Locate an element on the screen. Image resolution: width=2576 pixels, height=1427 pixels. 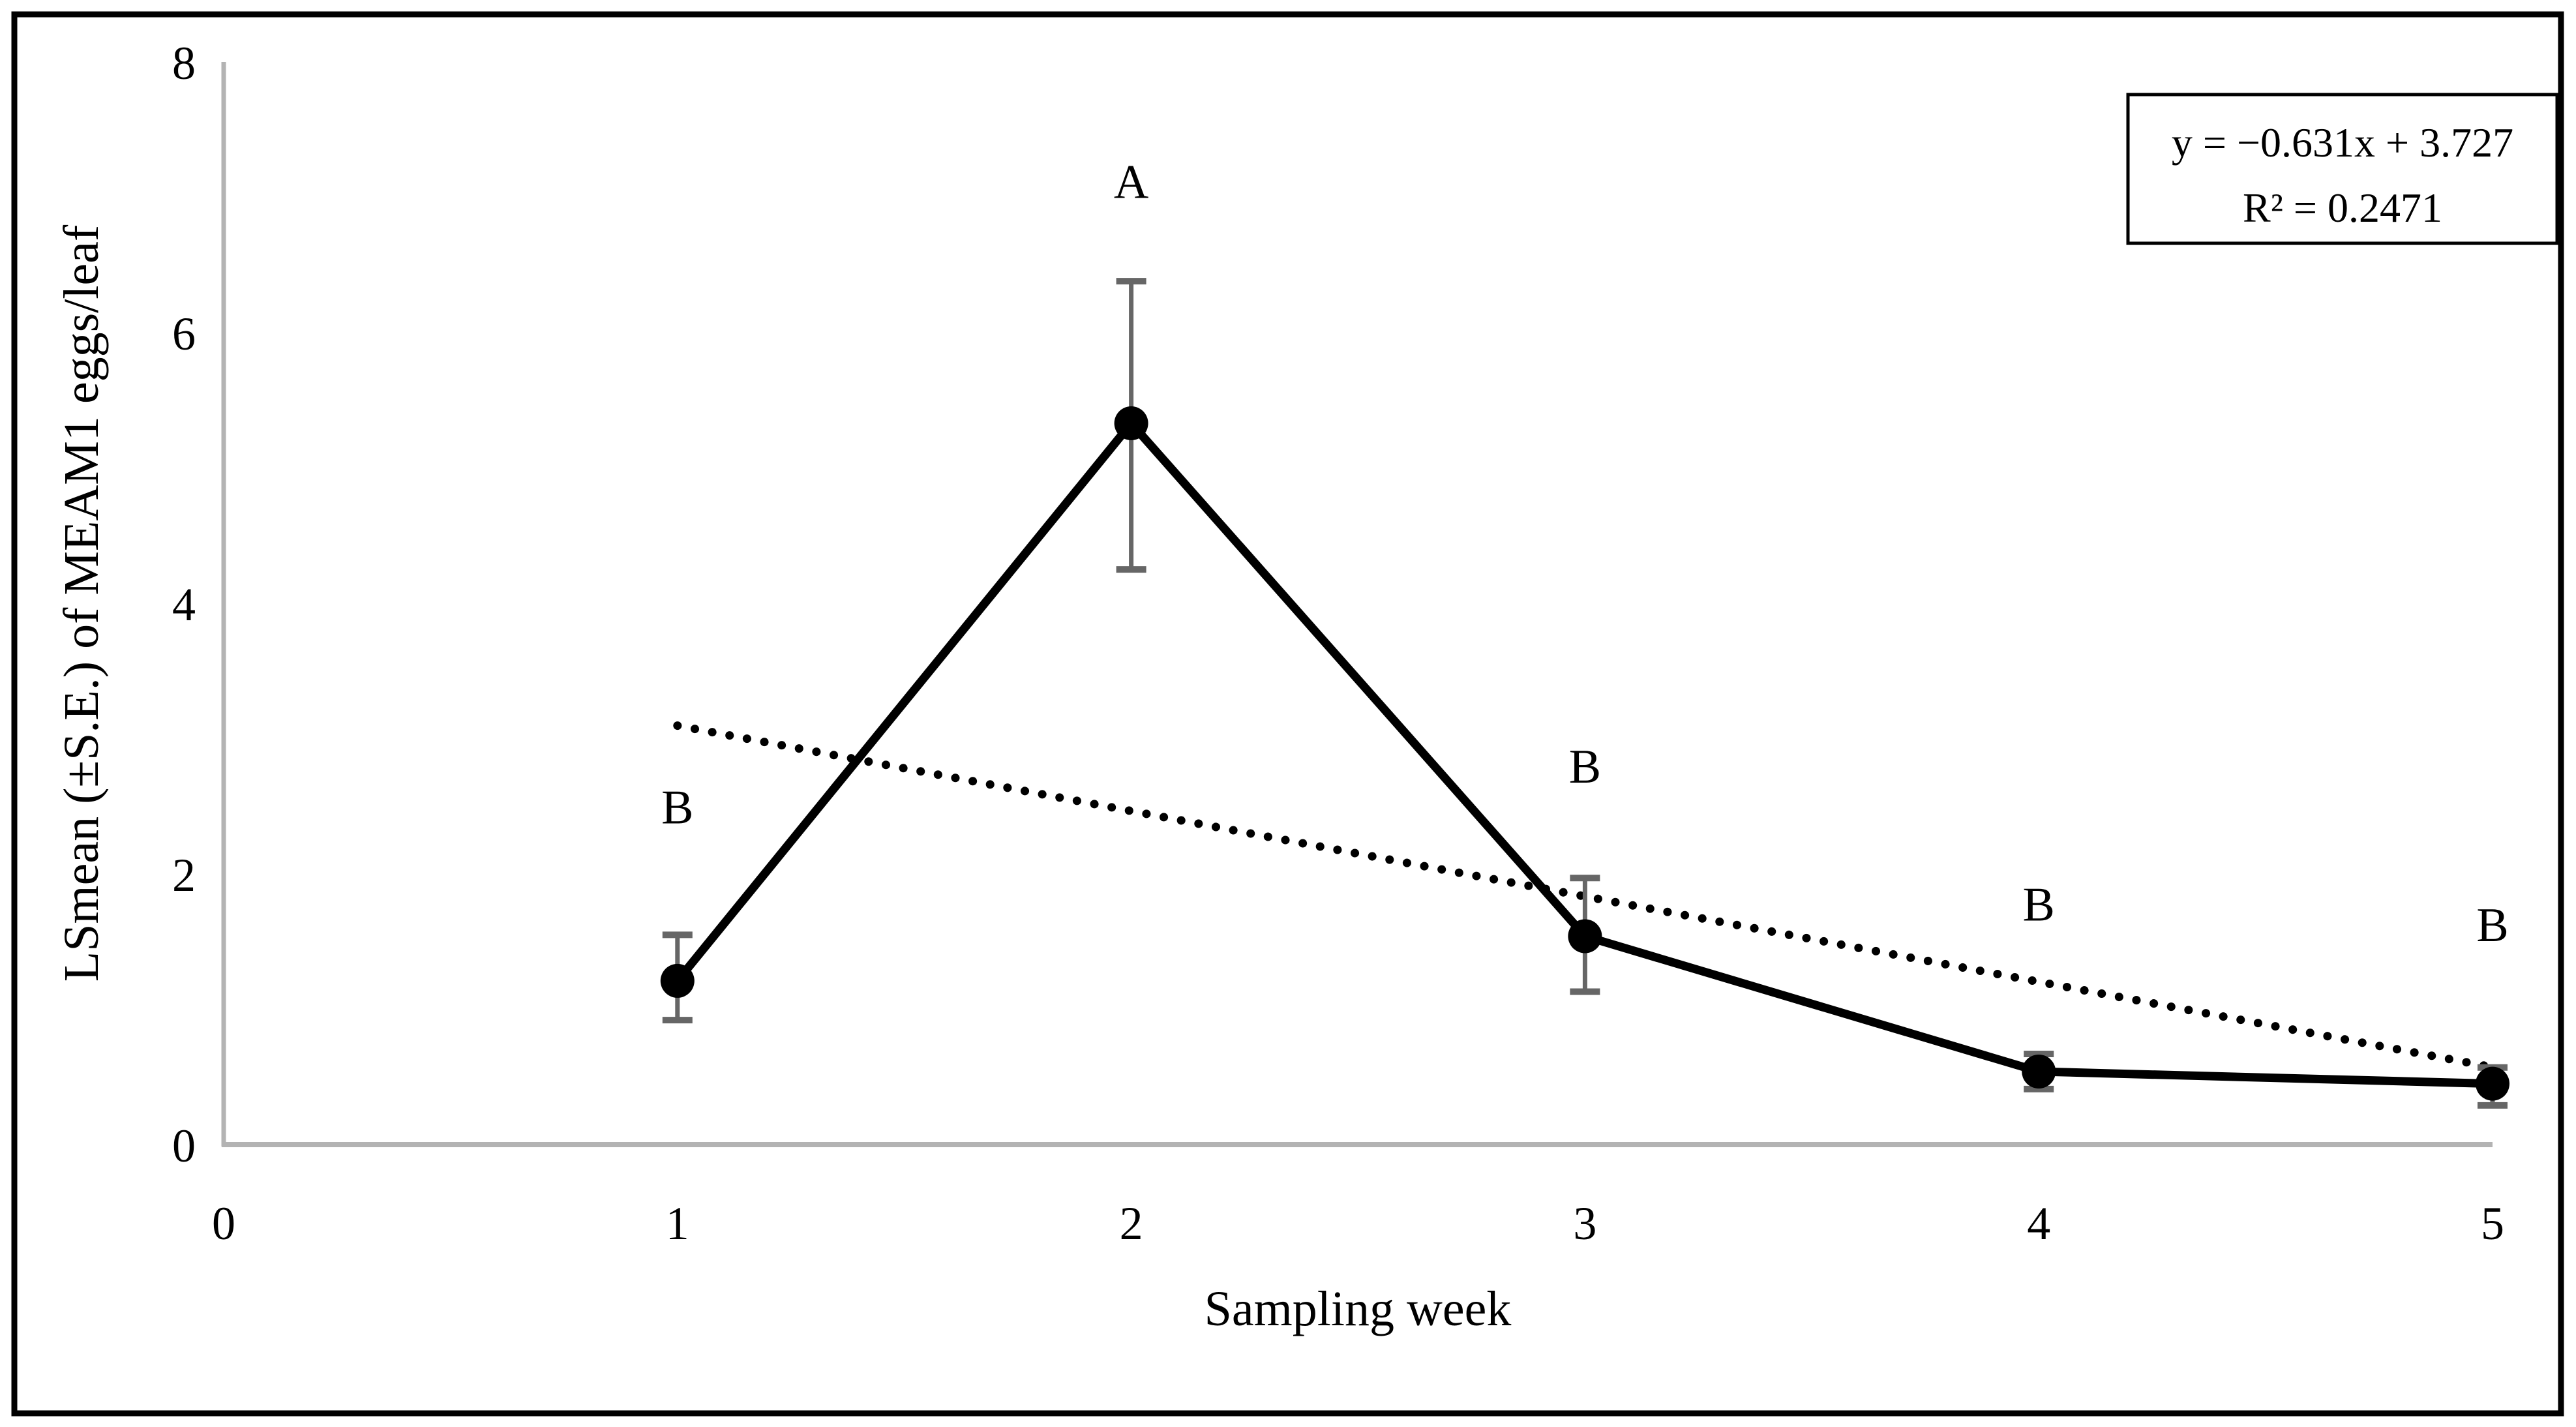
x-tick-label: 3 is located at coordinates (1584, 1223).